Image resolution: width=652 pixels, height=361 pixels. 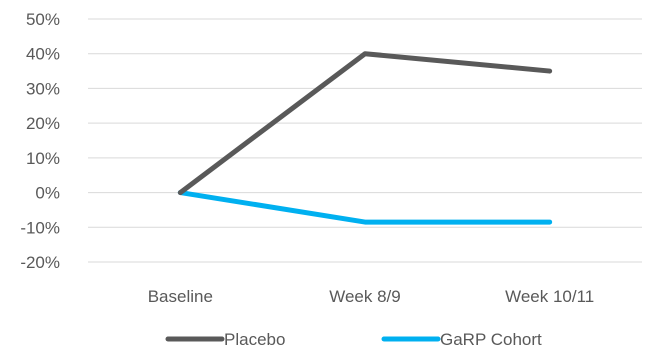 I want to click on y-tick-label: -20%, so click(x=40, y=262).